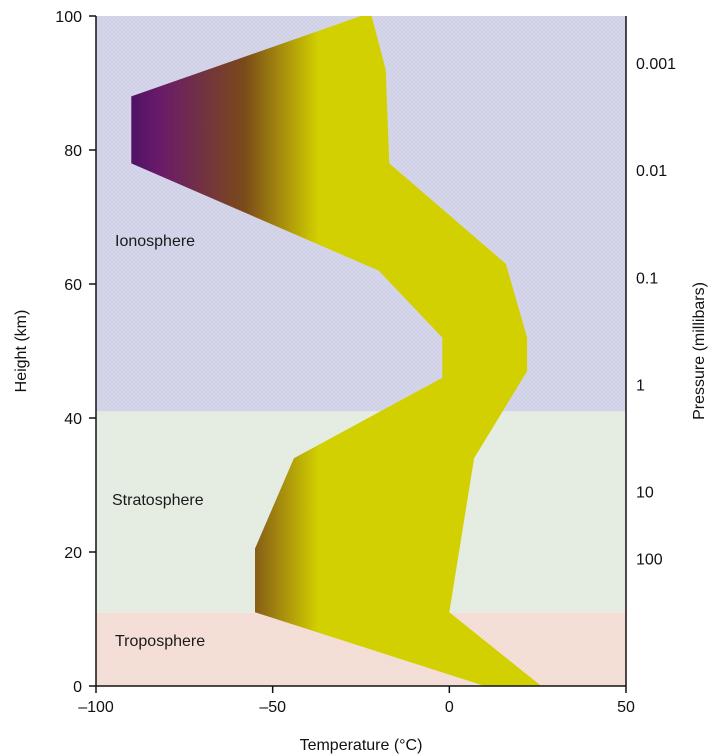 This screenshot has height=756, width=715. I want to click on layer-label-ionosphere: Ionosphere, so click(155, 241).